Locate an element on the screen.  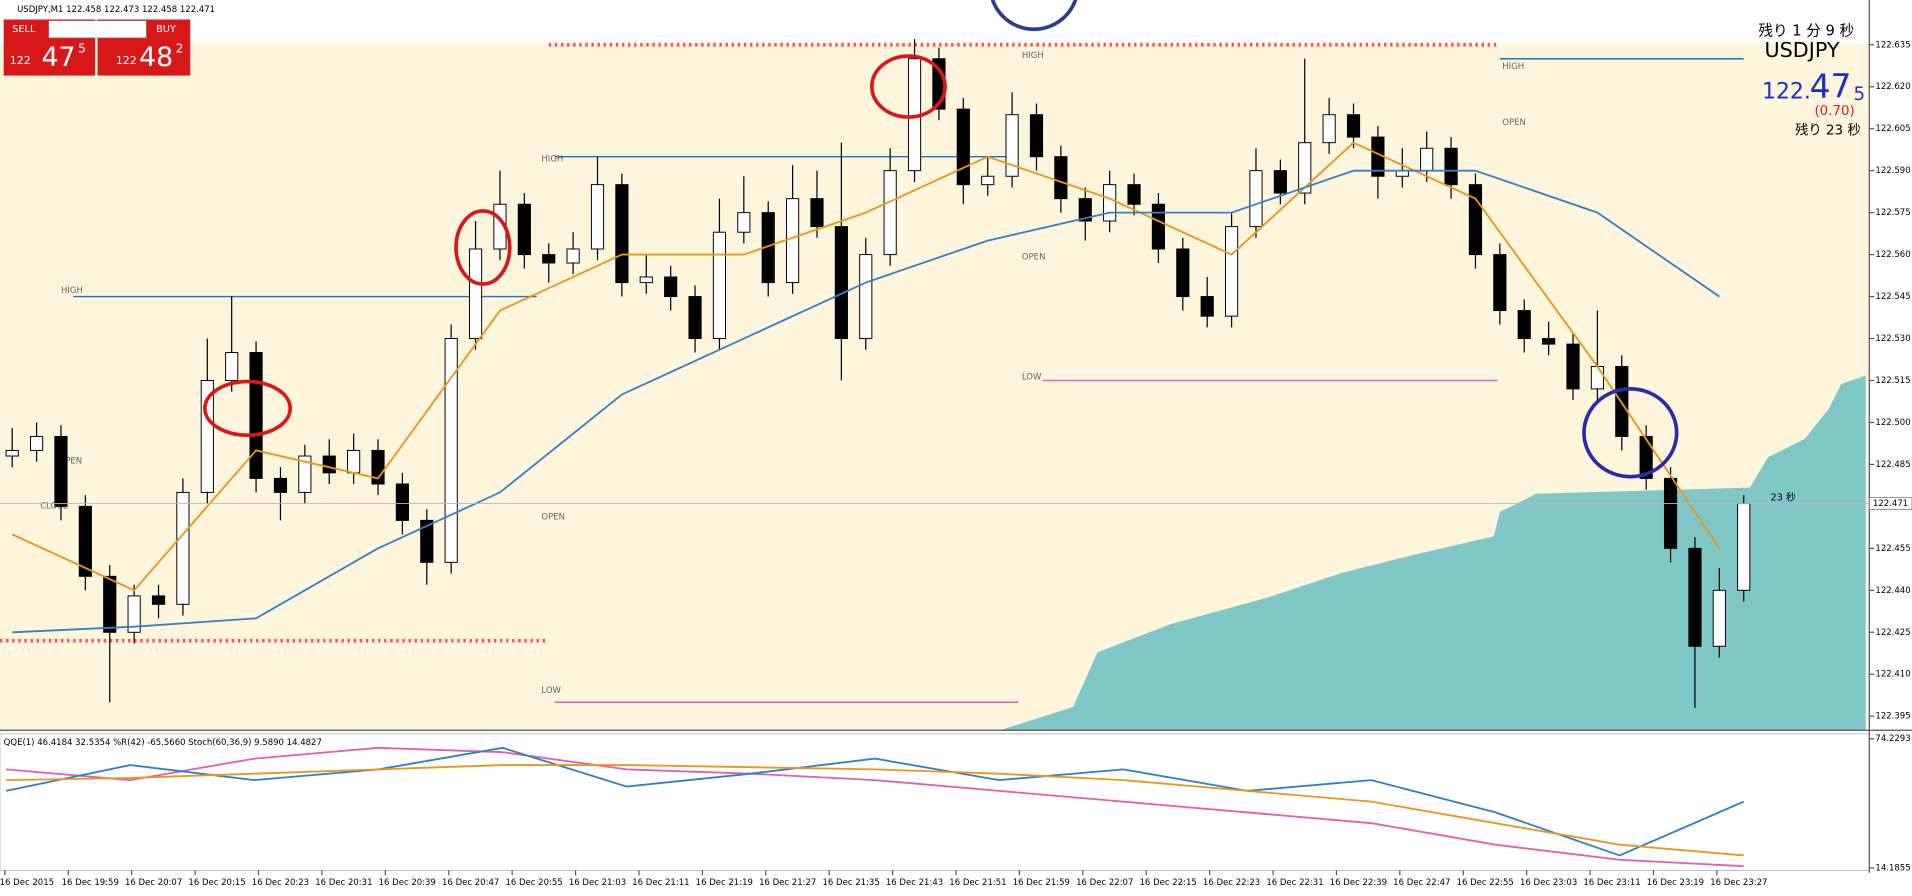
x-tick-label: 16 Dec 23:27 is located at coordinates (1738, 883).